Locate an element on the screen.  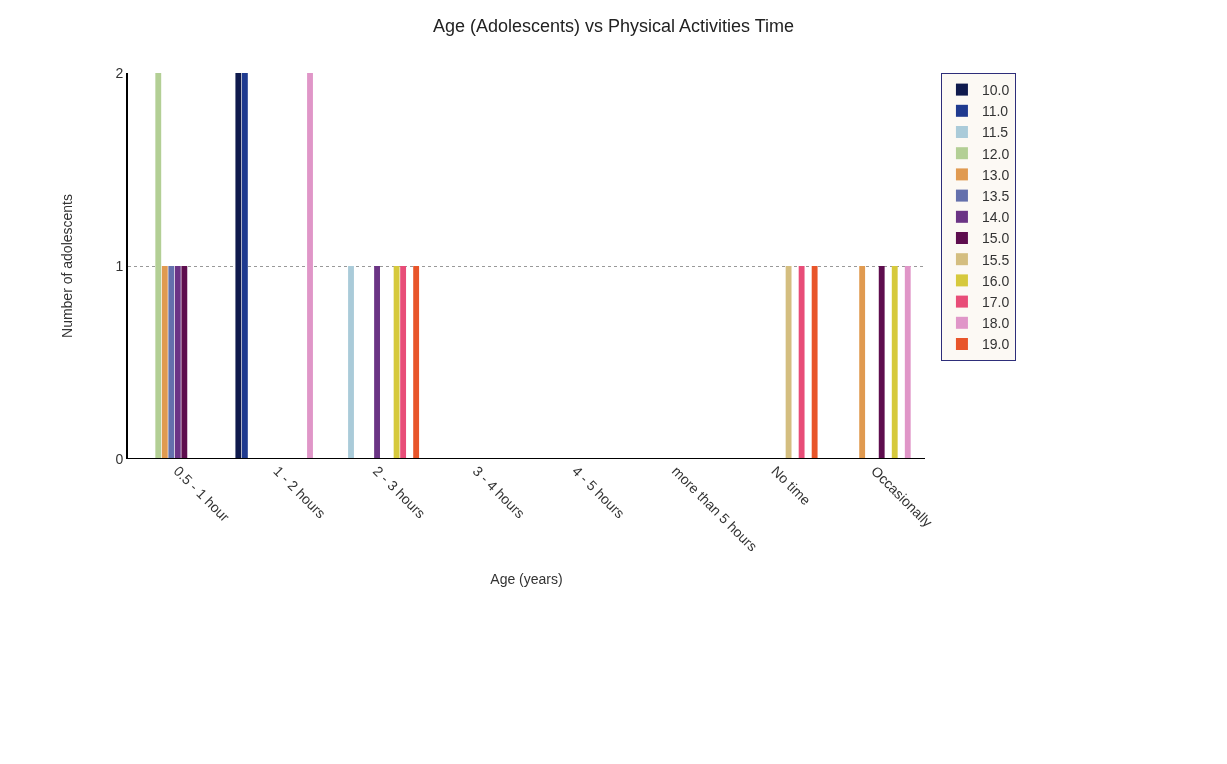
legend-label: 13.5 is located at coordinates (995, 196).